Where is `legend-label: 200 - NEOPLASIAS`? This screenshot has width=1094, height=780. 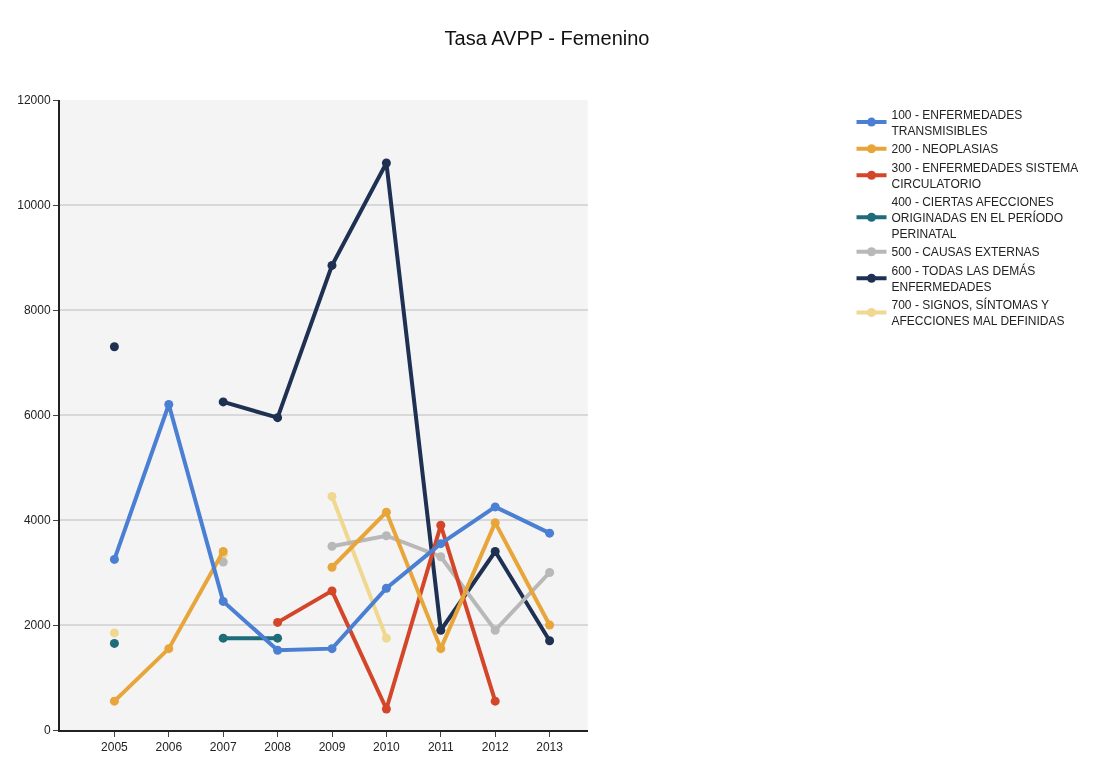 legend-label: 200 - NEOPLASIAS is located at coordinates (945, 149).